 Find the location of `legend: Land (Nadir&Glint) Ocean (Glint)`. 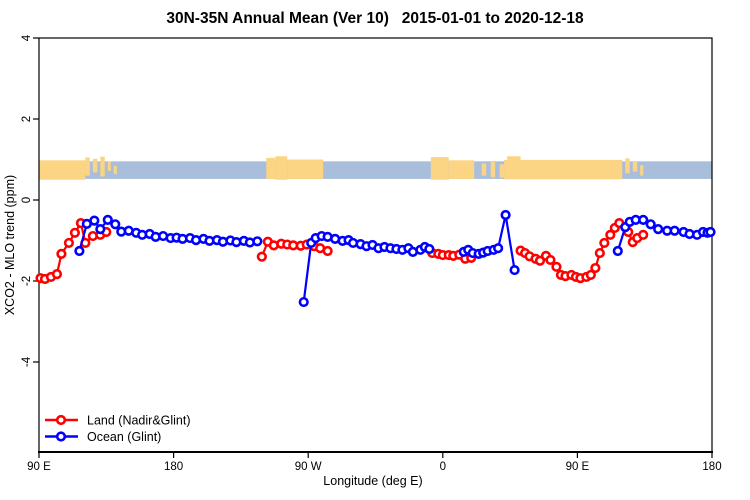

legend: Land (Nadir&Glint) Ocean (Glint) is located at coordinates (118, 429).